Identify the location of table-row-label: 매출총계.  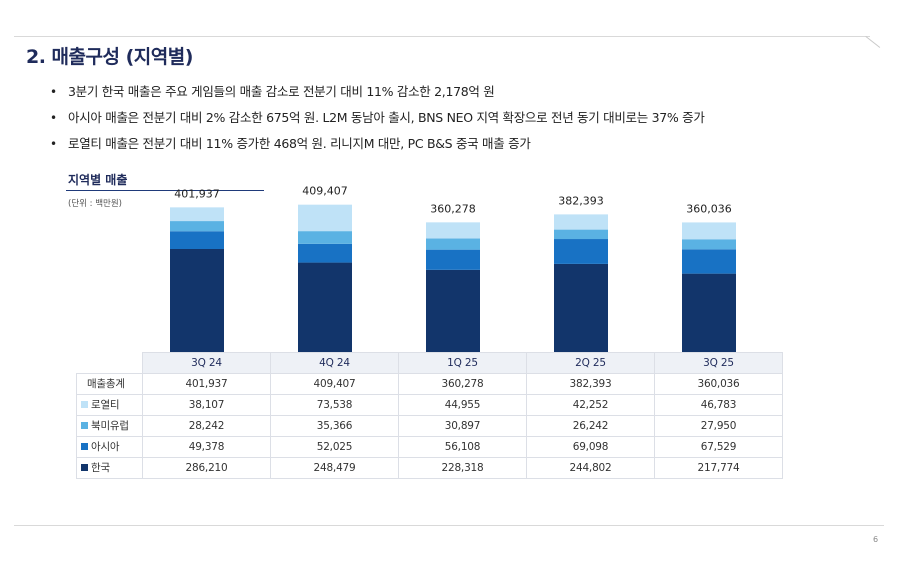
(109, 383).